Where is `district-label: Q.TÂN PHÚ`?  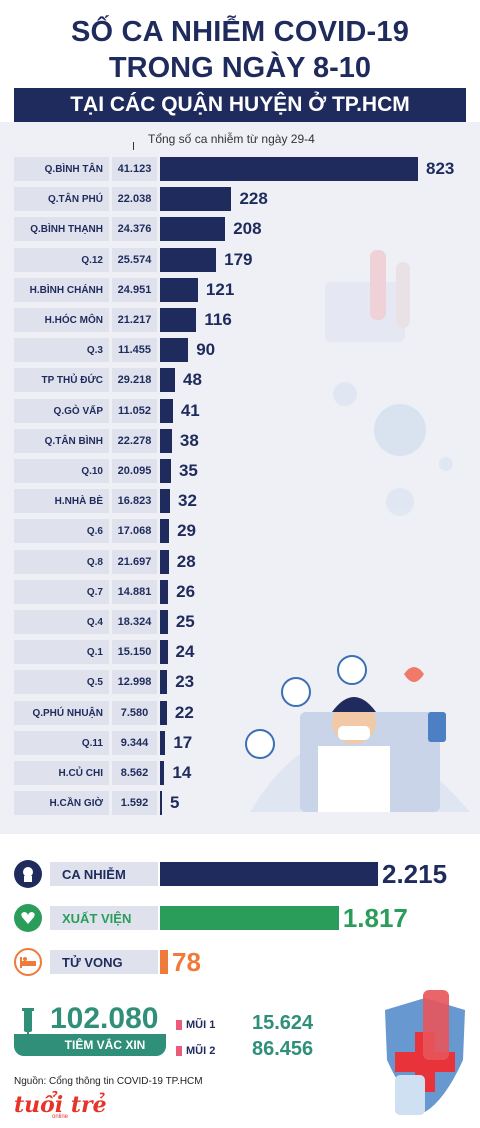
district-label: Q.TÂN PHÚ is located at coordinates (61, 199).